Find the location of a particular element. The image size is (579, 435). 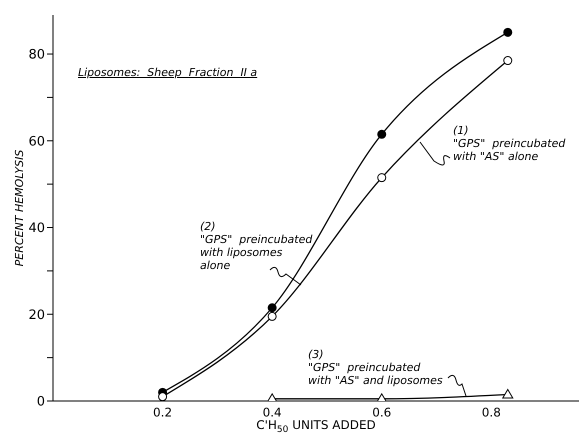

x-tick-label: 0.4 is located at coordinates (272, 413).